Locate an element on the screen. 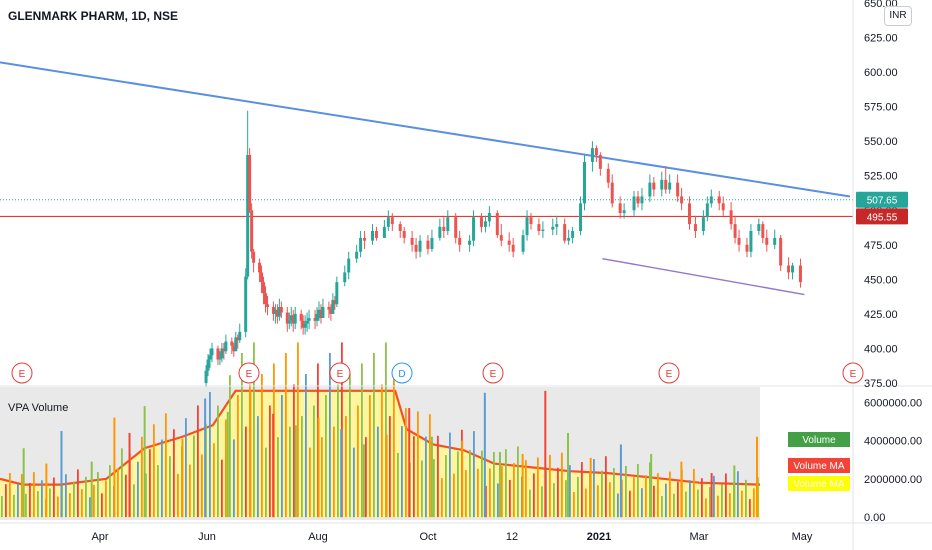 The image size is (932, 550). event-letter: E is located at coordinates (249, 374).